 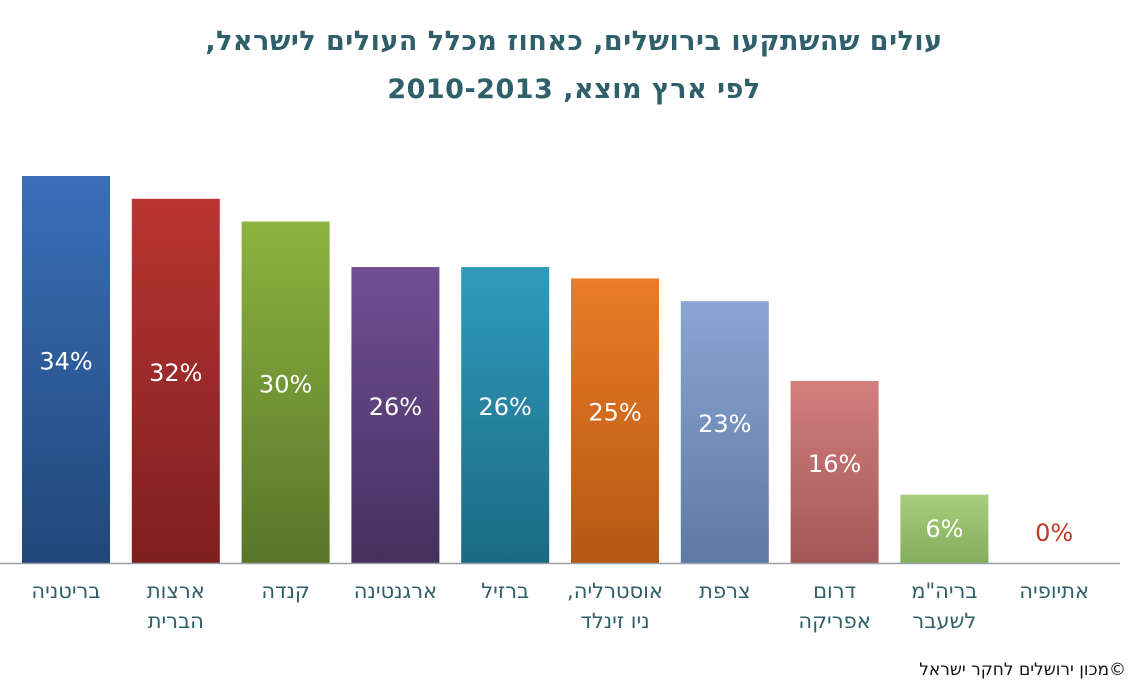 What do you see at coordinates (395, 591) in the screenshot?
I see `category-label-3: ארגנטינה` at bounding box center [395, 591].